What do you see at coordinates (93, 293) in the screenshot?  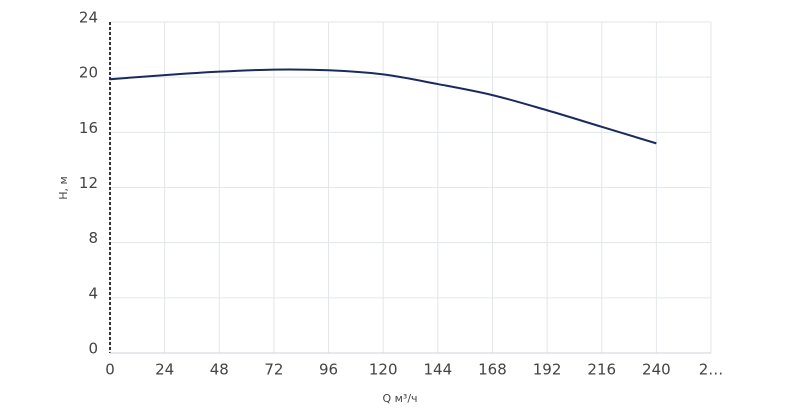 I see `y-tick-label: 4` at bounding box center [93, 293].